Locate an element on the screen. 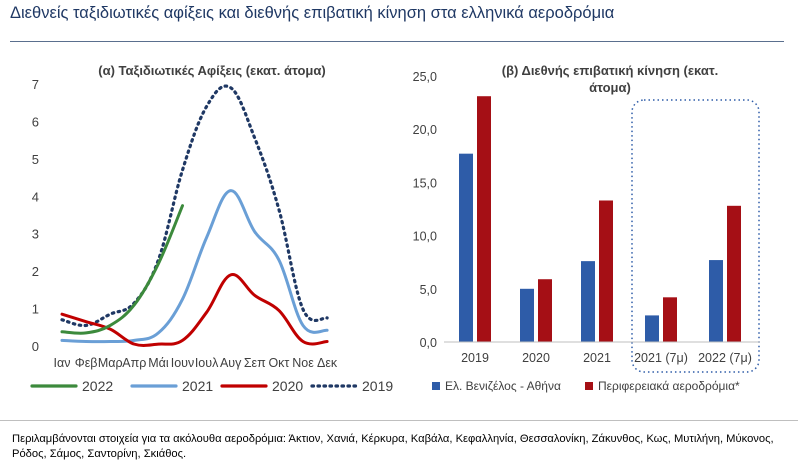 This screenshot has width=798, height=466. chart-b-x-tick-label: 2021 is located at coordinates (597, 358).